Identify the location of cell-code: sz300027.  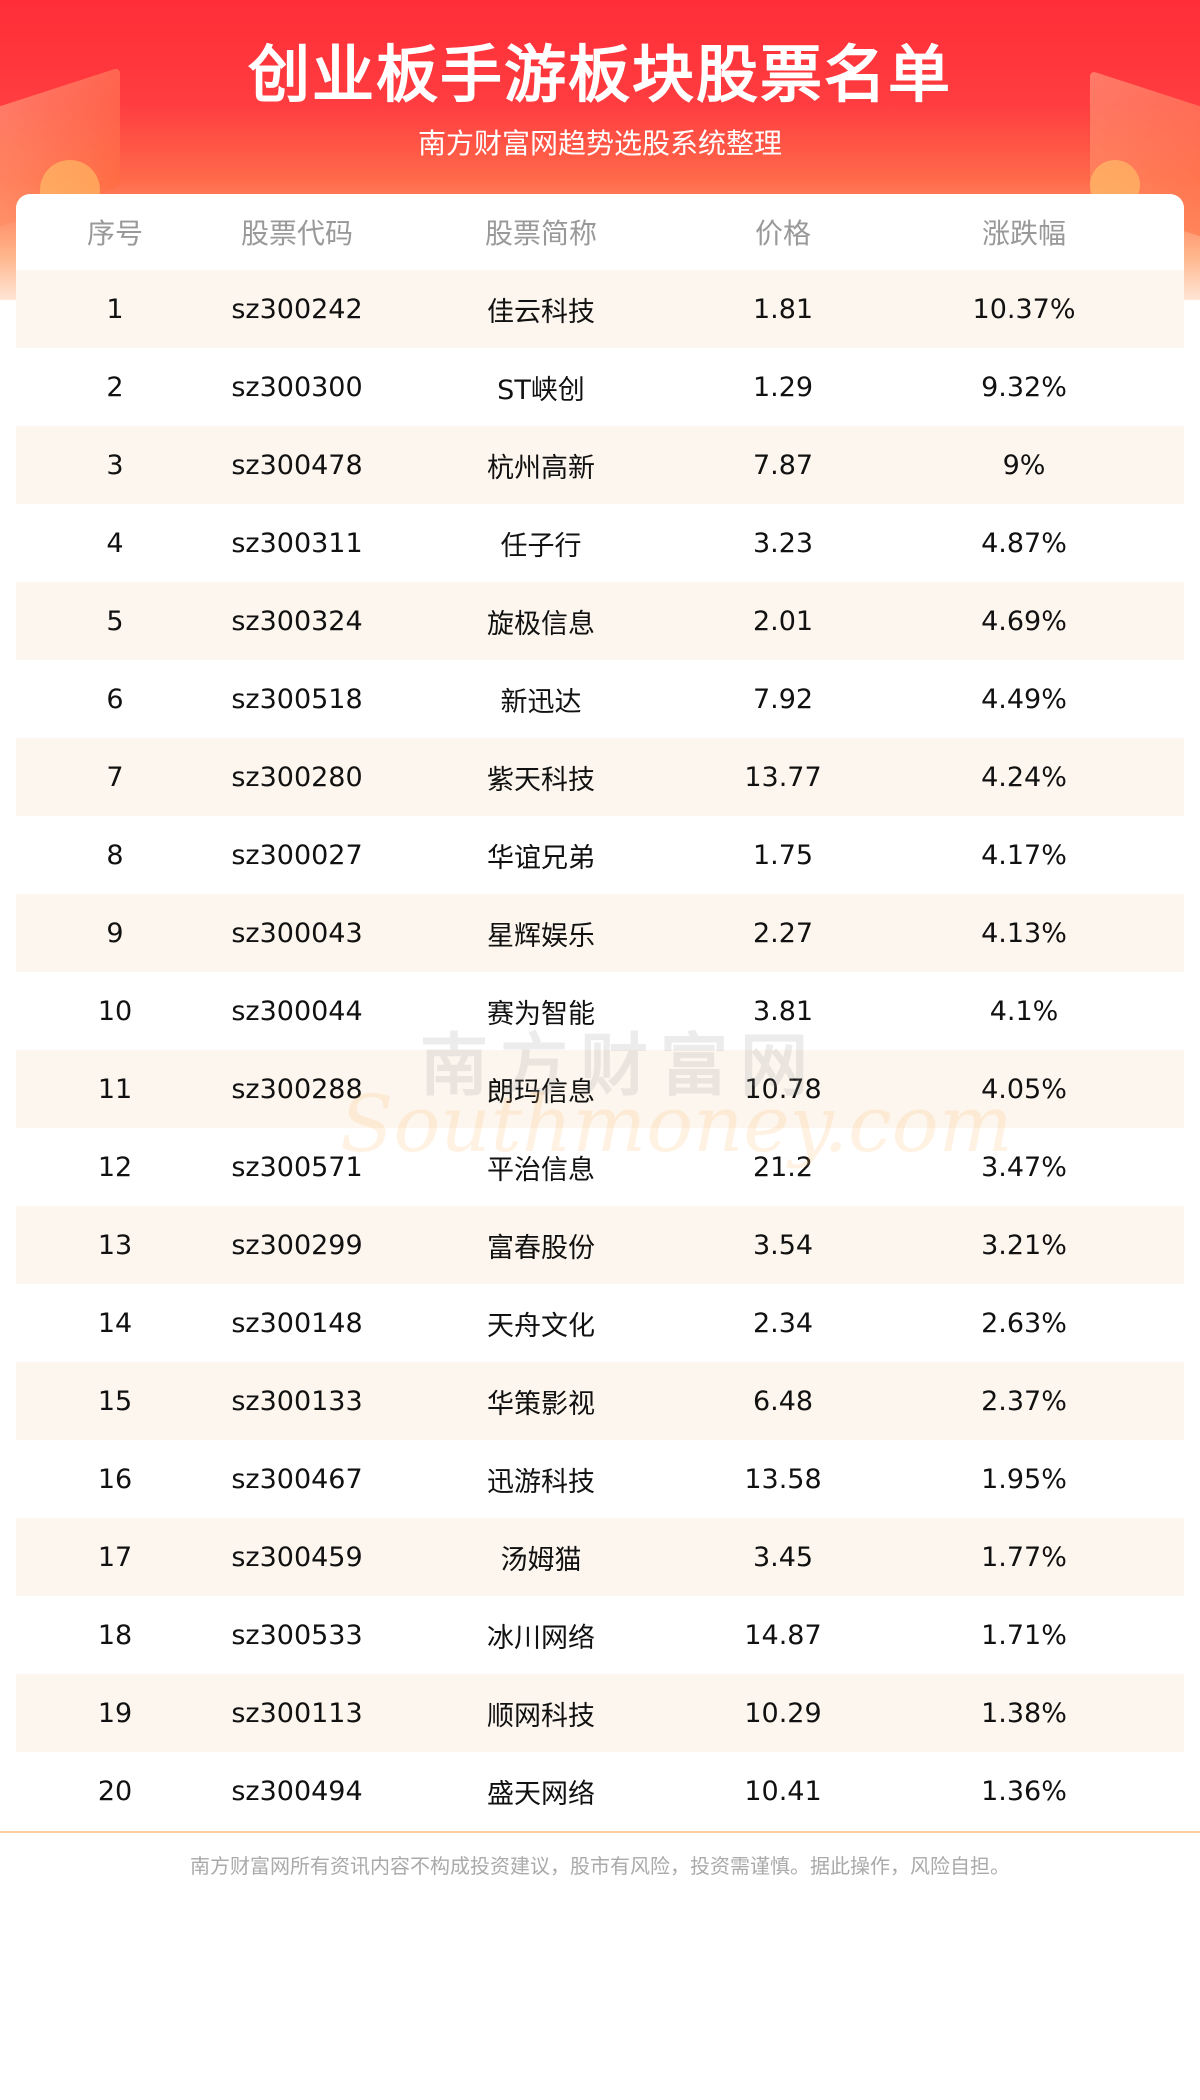
(297, 855).